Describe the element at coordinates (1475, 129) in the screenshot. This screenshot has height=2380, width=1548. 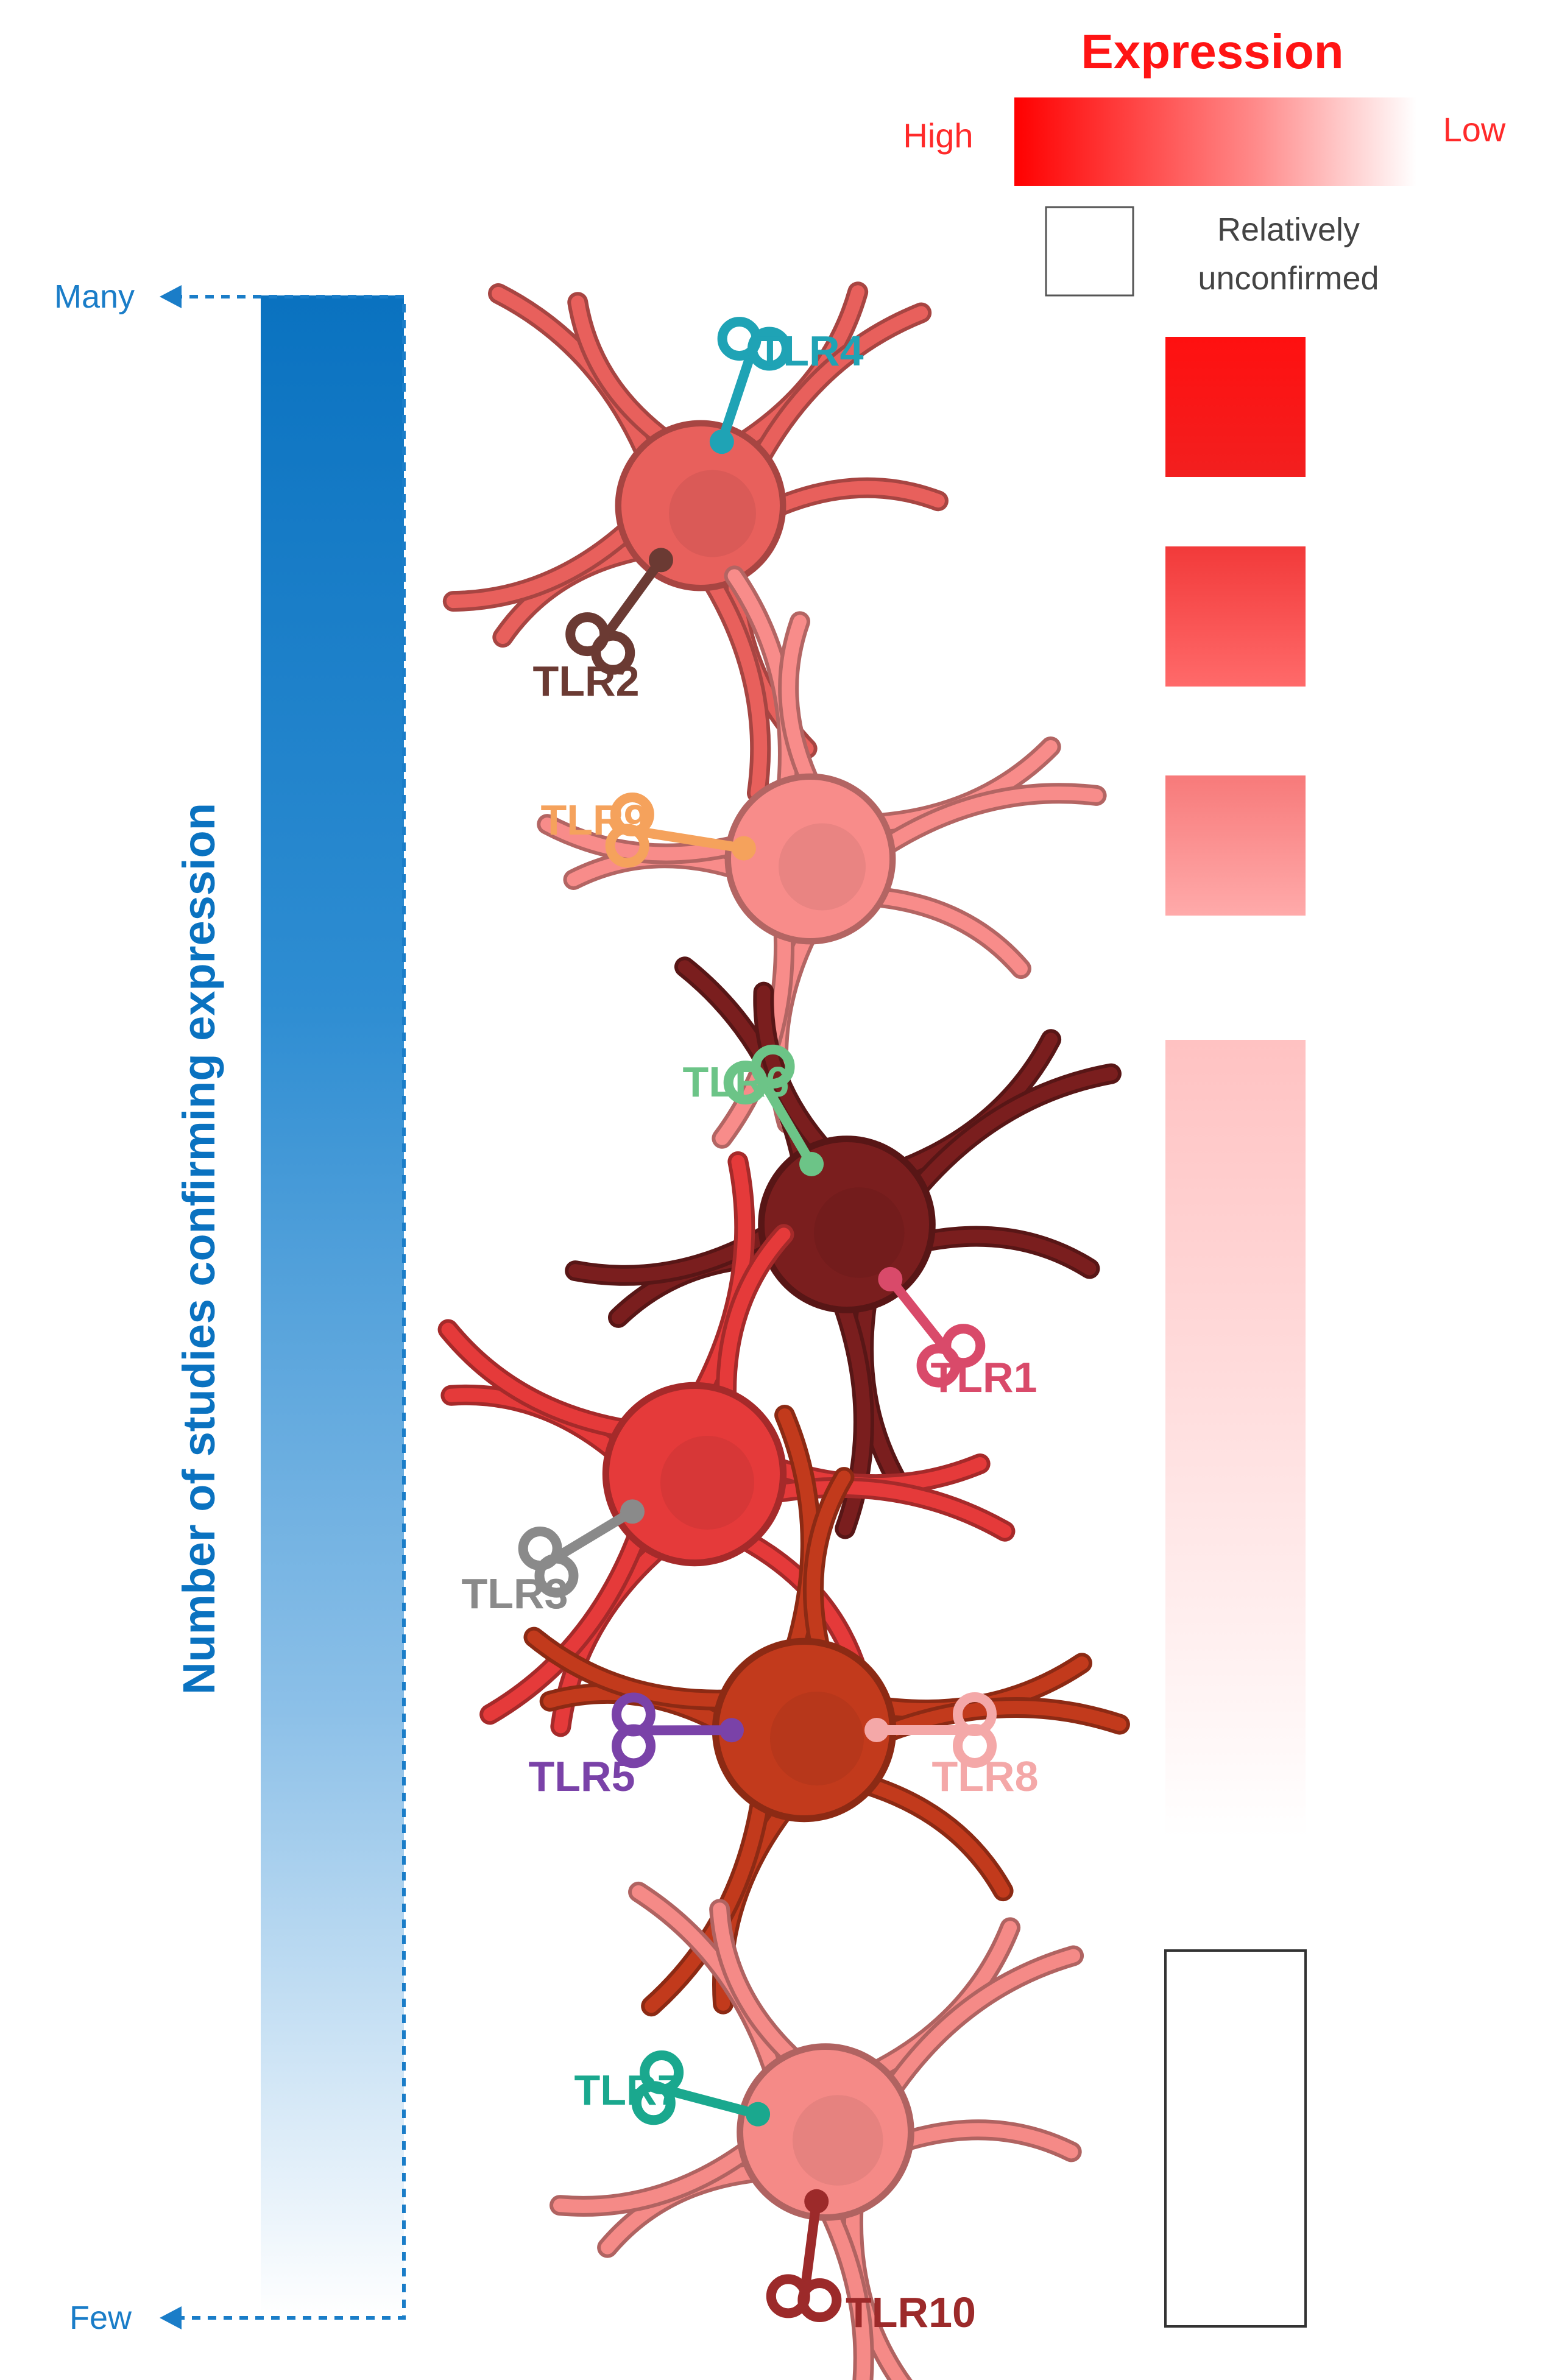
I see `legend-low-label: Low` at that location.